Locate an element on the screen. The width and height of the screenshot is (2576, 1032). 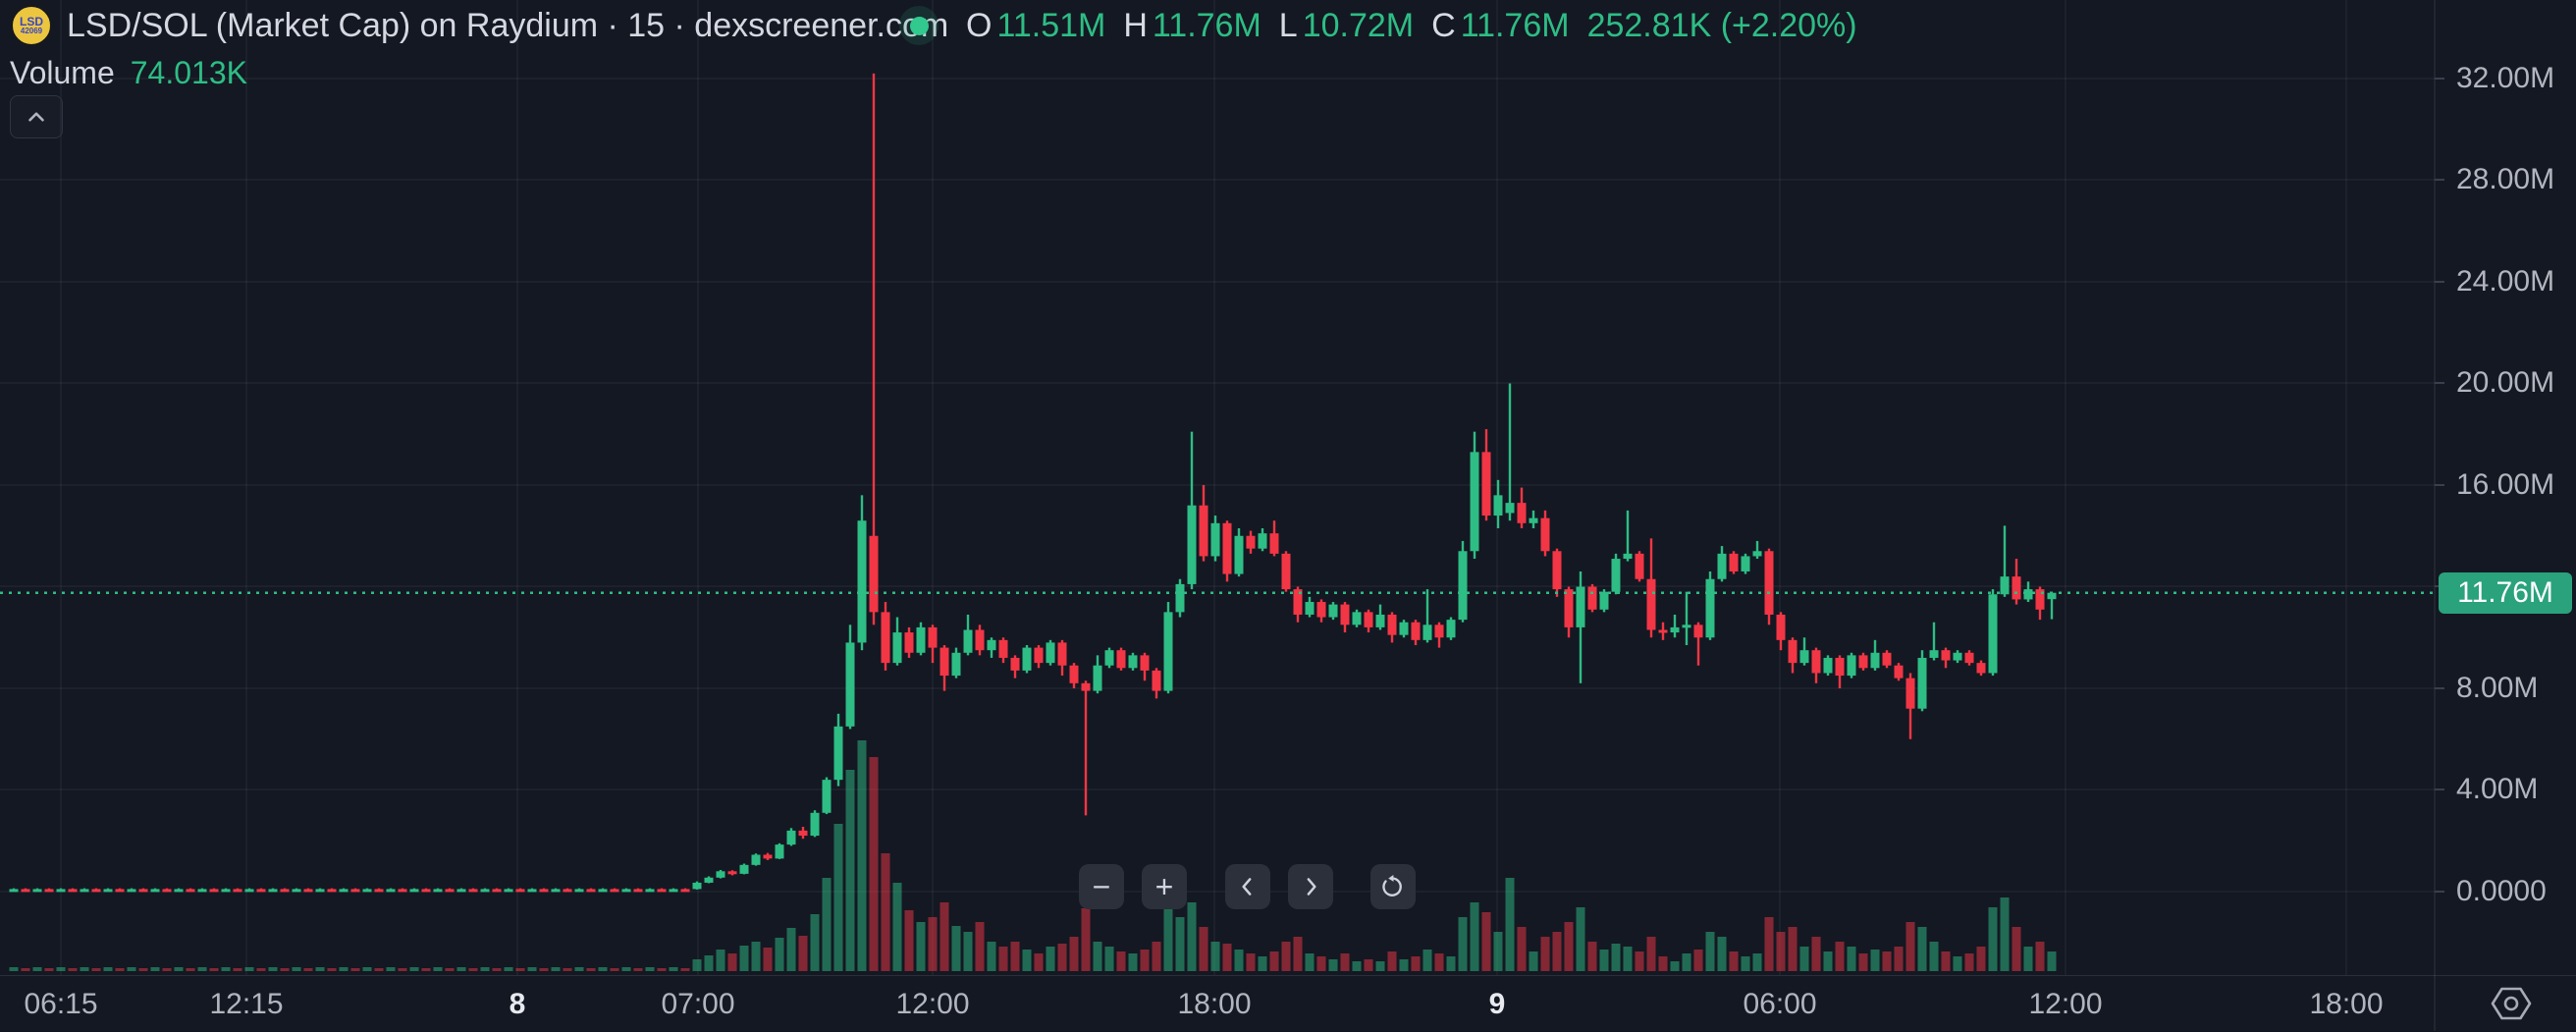
time-axis-label: 06:00 is located at coordinates (1780, 1004).